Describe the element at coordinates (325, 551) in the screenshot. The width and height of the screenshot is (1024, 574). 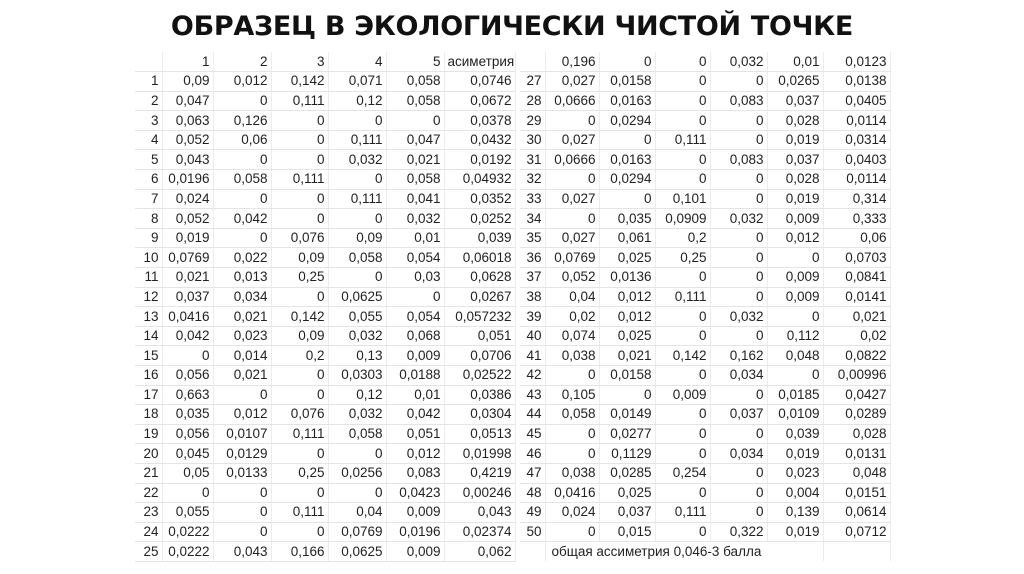
I see `table-row: 25 0,0222 0,043 0,166 0,0625 0,009 0,062` at that location.